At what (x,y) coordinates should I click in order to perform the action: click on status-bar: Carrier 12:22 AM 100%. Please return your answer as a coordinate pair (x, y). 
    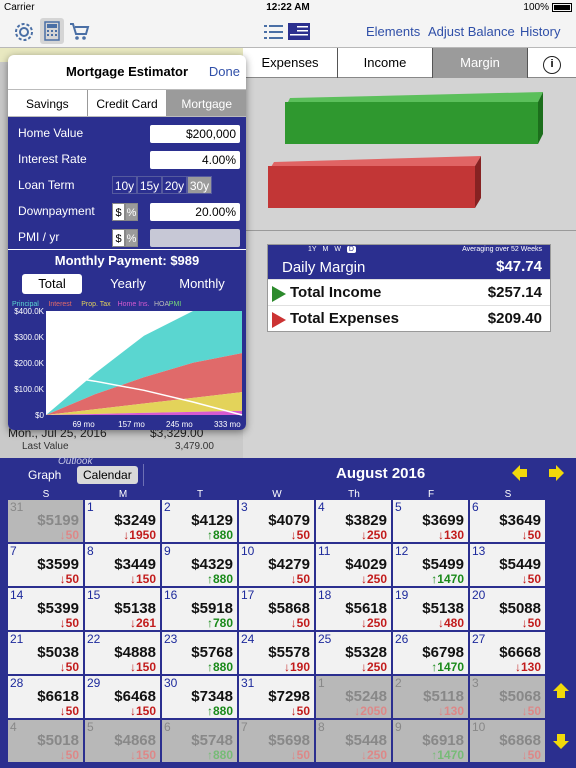
    Looking at the image, I should click on (288, 8).